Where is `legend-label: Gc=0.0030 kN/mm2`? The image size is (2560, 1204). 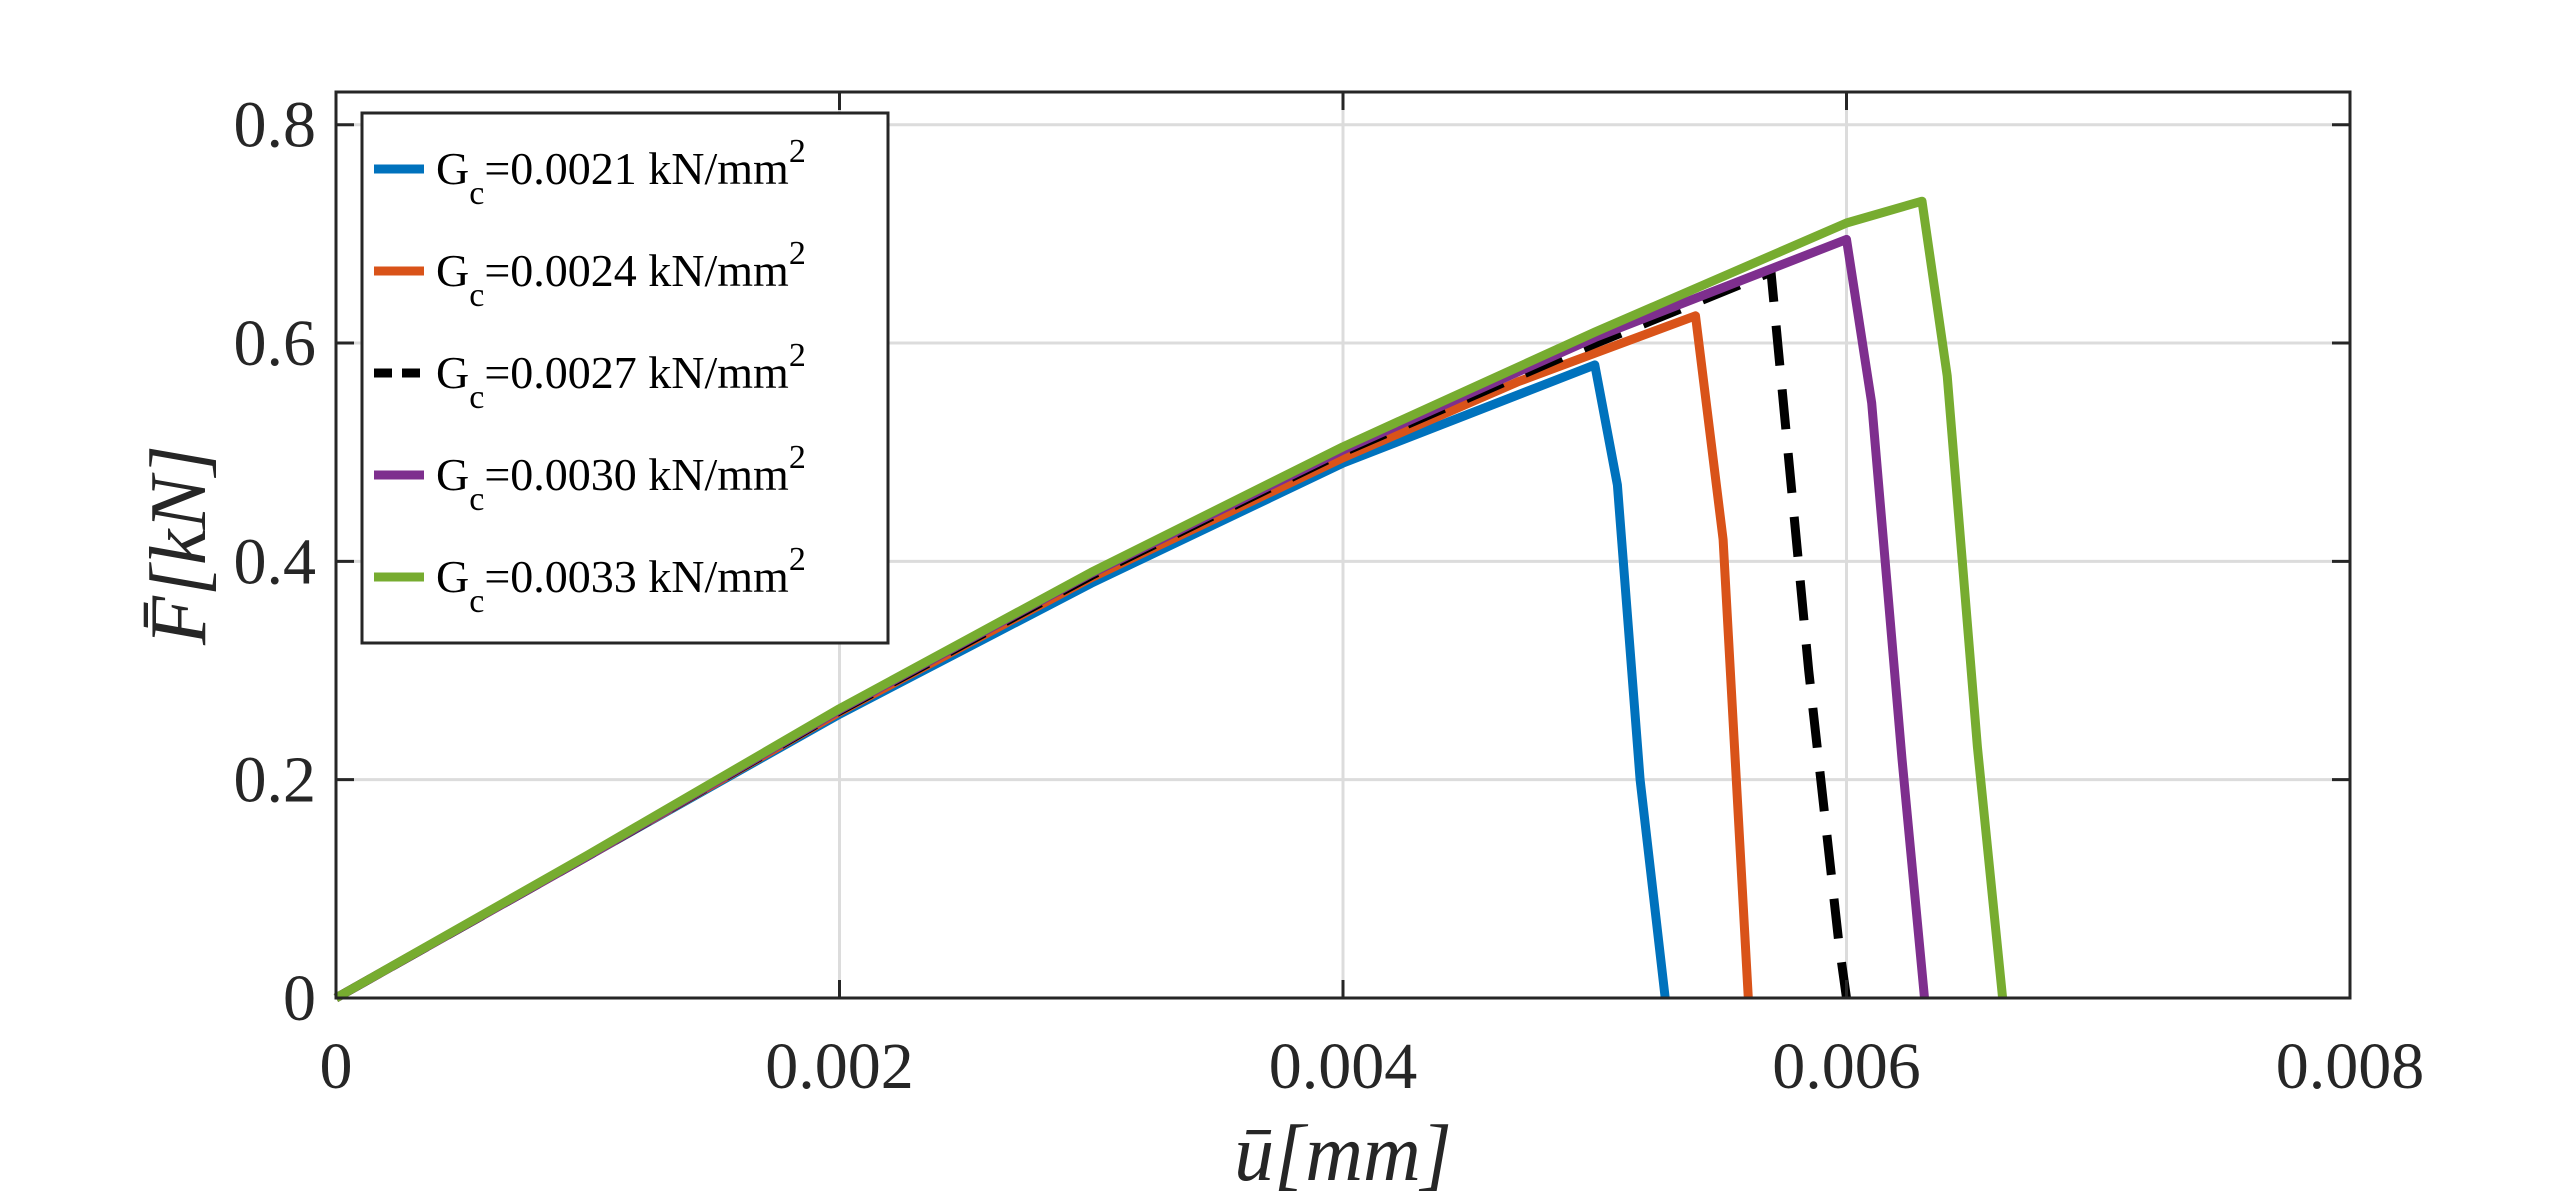 legend-label: Gc=0.0030 kN/mm2 is located at coordinates (621, 478).